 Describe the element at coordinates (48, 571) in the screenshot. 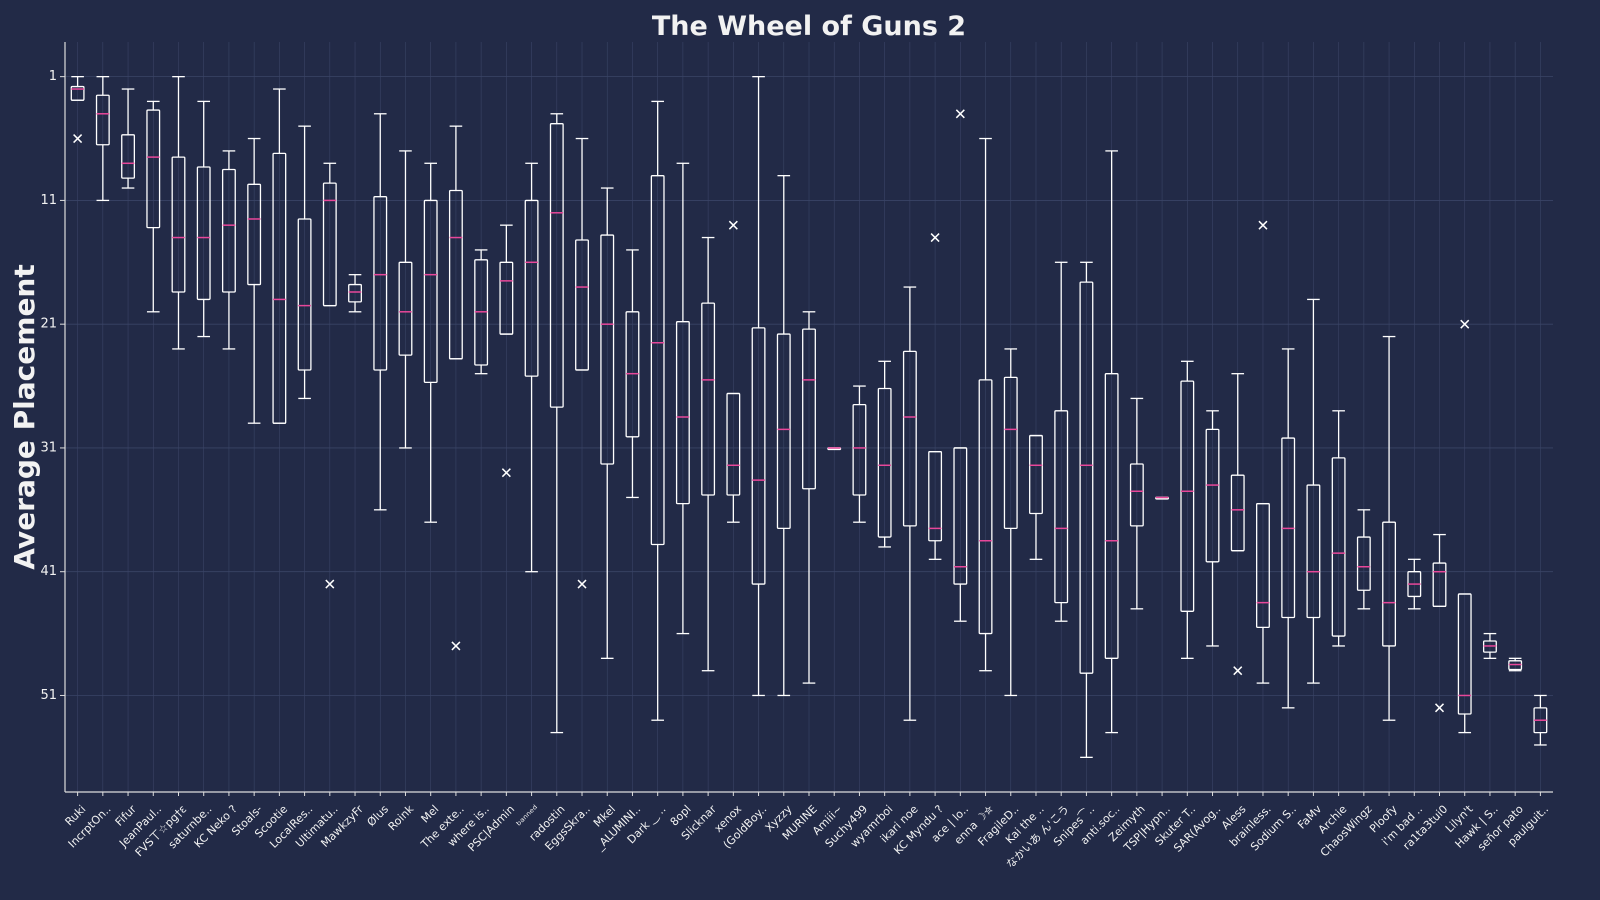

I see `y-tick-label: 41` at that location.